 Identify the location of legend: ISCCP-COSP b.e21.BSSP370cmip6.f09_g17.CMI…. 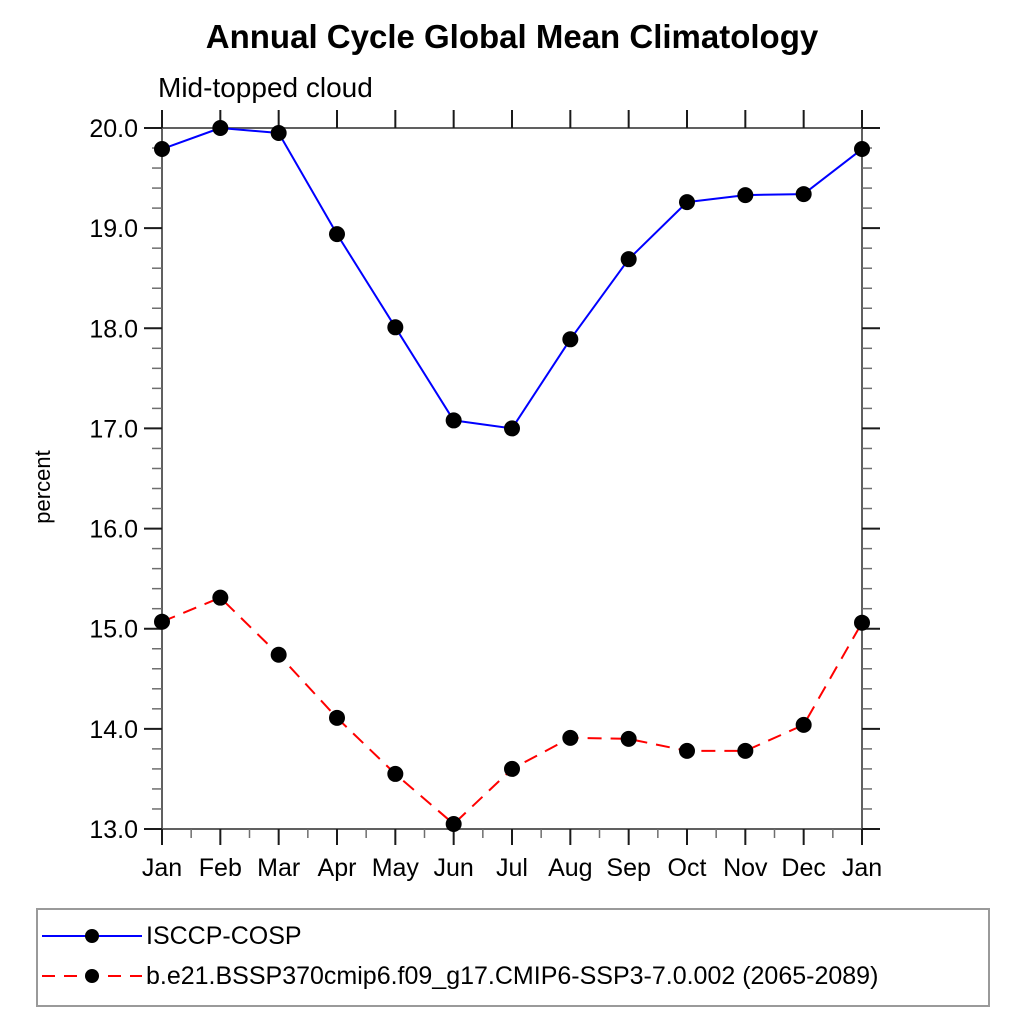
(513, 957).